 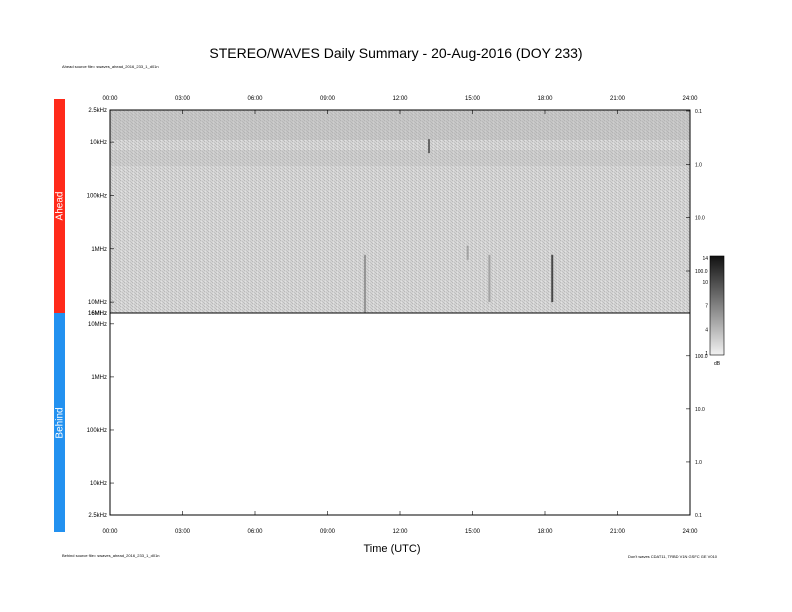 I want to click on top-x-tick-label: 18:00, so click(x=545, y=99).